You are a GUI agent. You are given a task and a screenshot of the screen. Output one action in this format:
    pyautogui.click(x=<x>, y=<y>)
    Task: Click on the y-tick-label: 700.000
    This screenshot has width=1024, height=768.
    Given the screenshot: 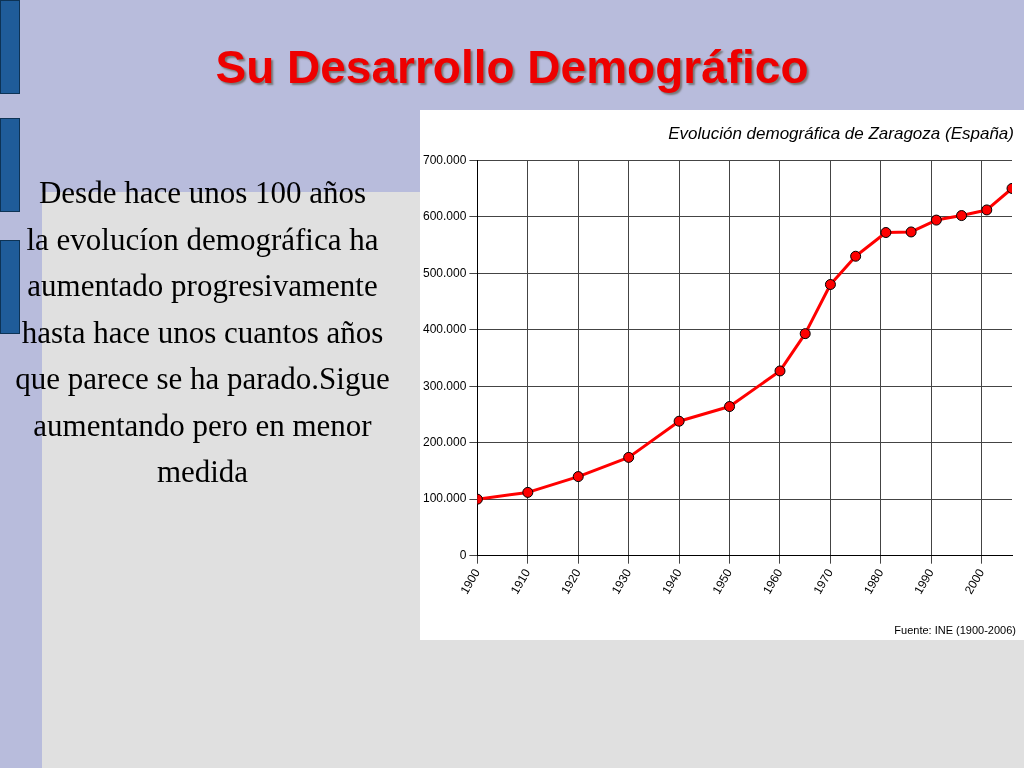 What is the action you would take?
    pyautogui.click(x=444, y=159)
    